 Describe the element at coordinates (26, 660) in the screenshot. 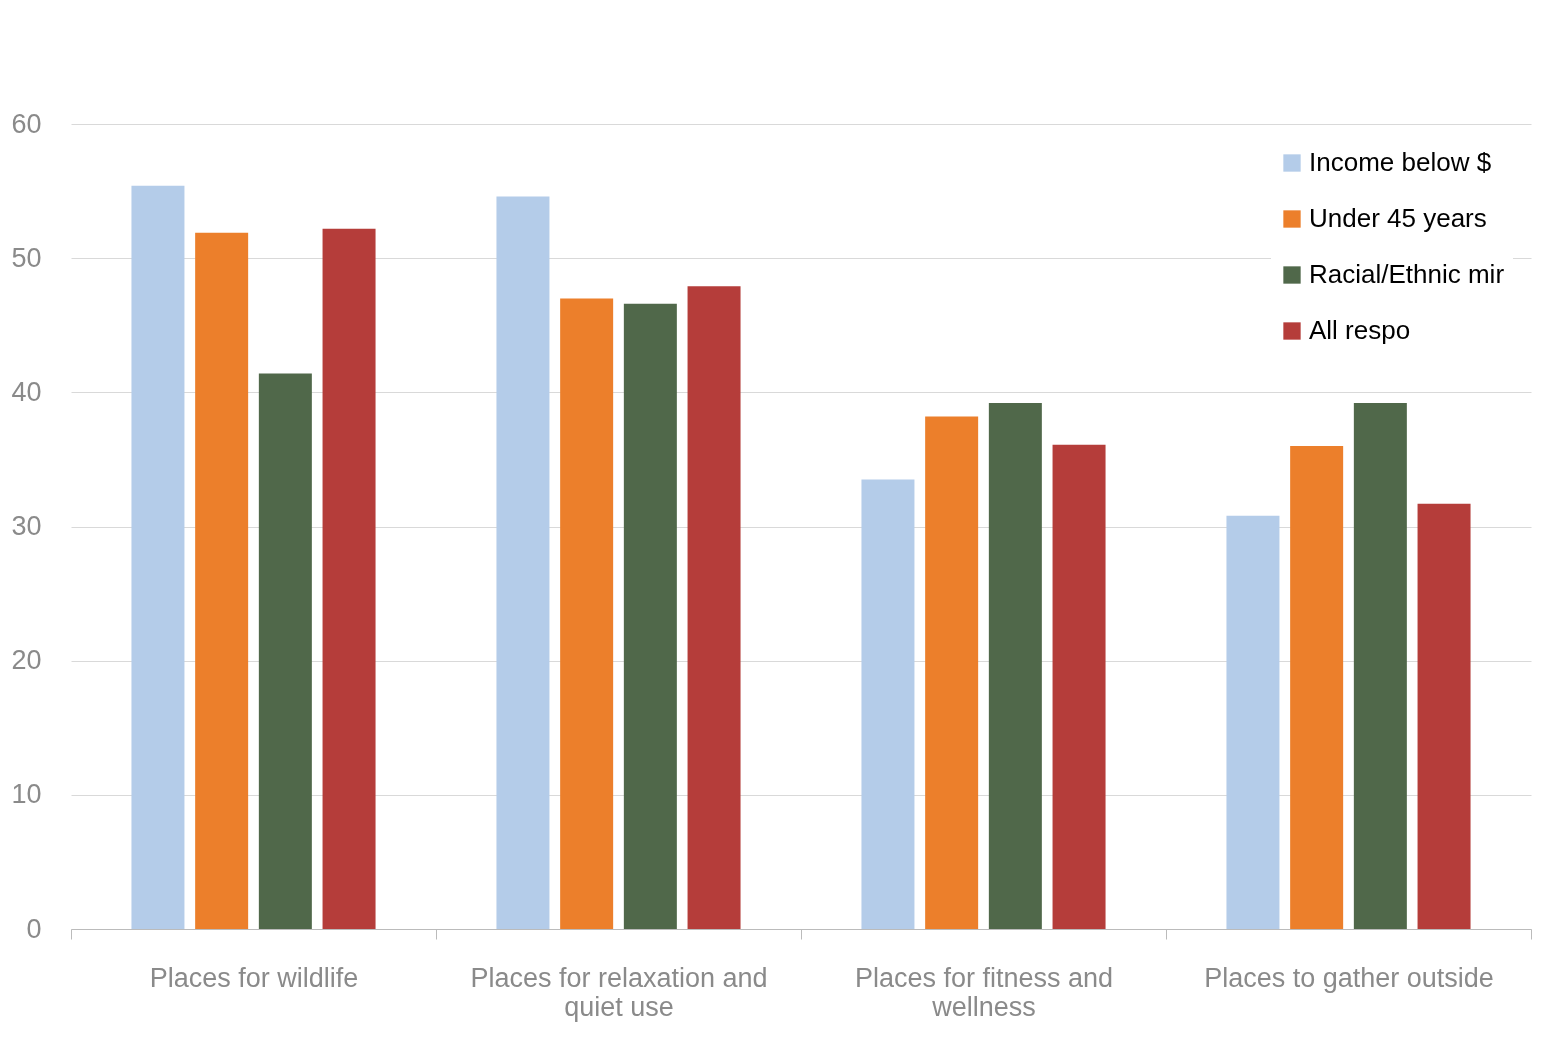

I see `y-tick-label: 20` at that location.